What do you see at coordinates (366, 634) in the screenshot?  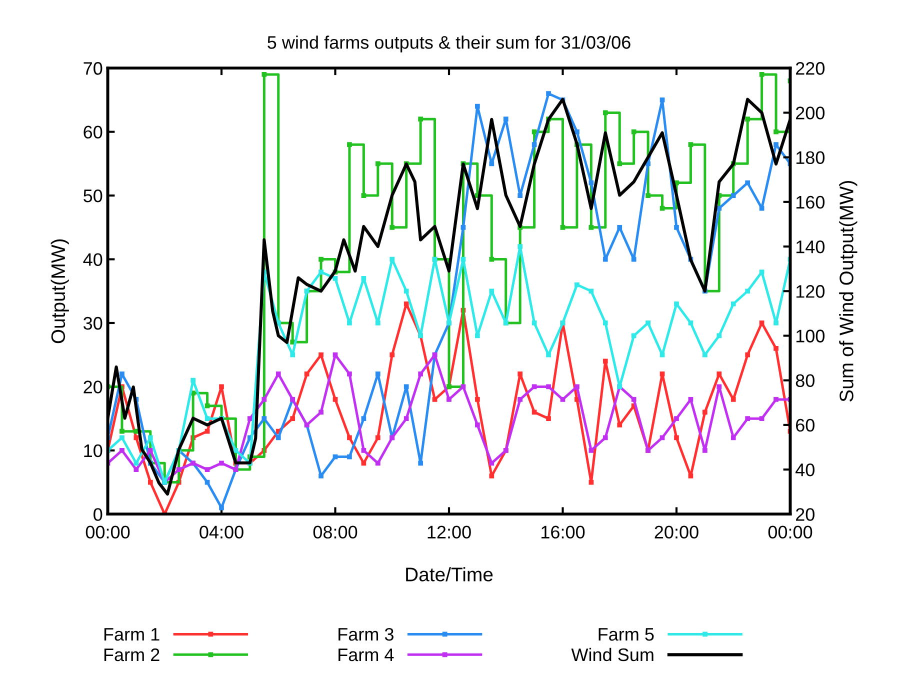 I see `legend-label: Farm 3` at bounding box center [366, 634].